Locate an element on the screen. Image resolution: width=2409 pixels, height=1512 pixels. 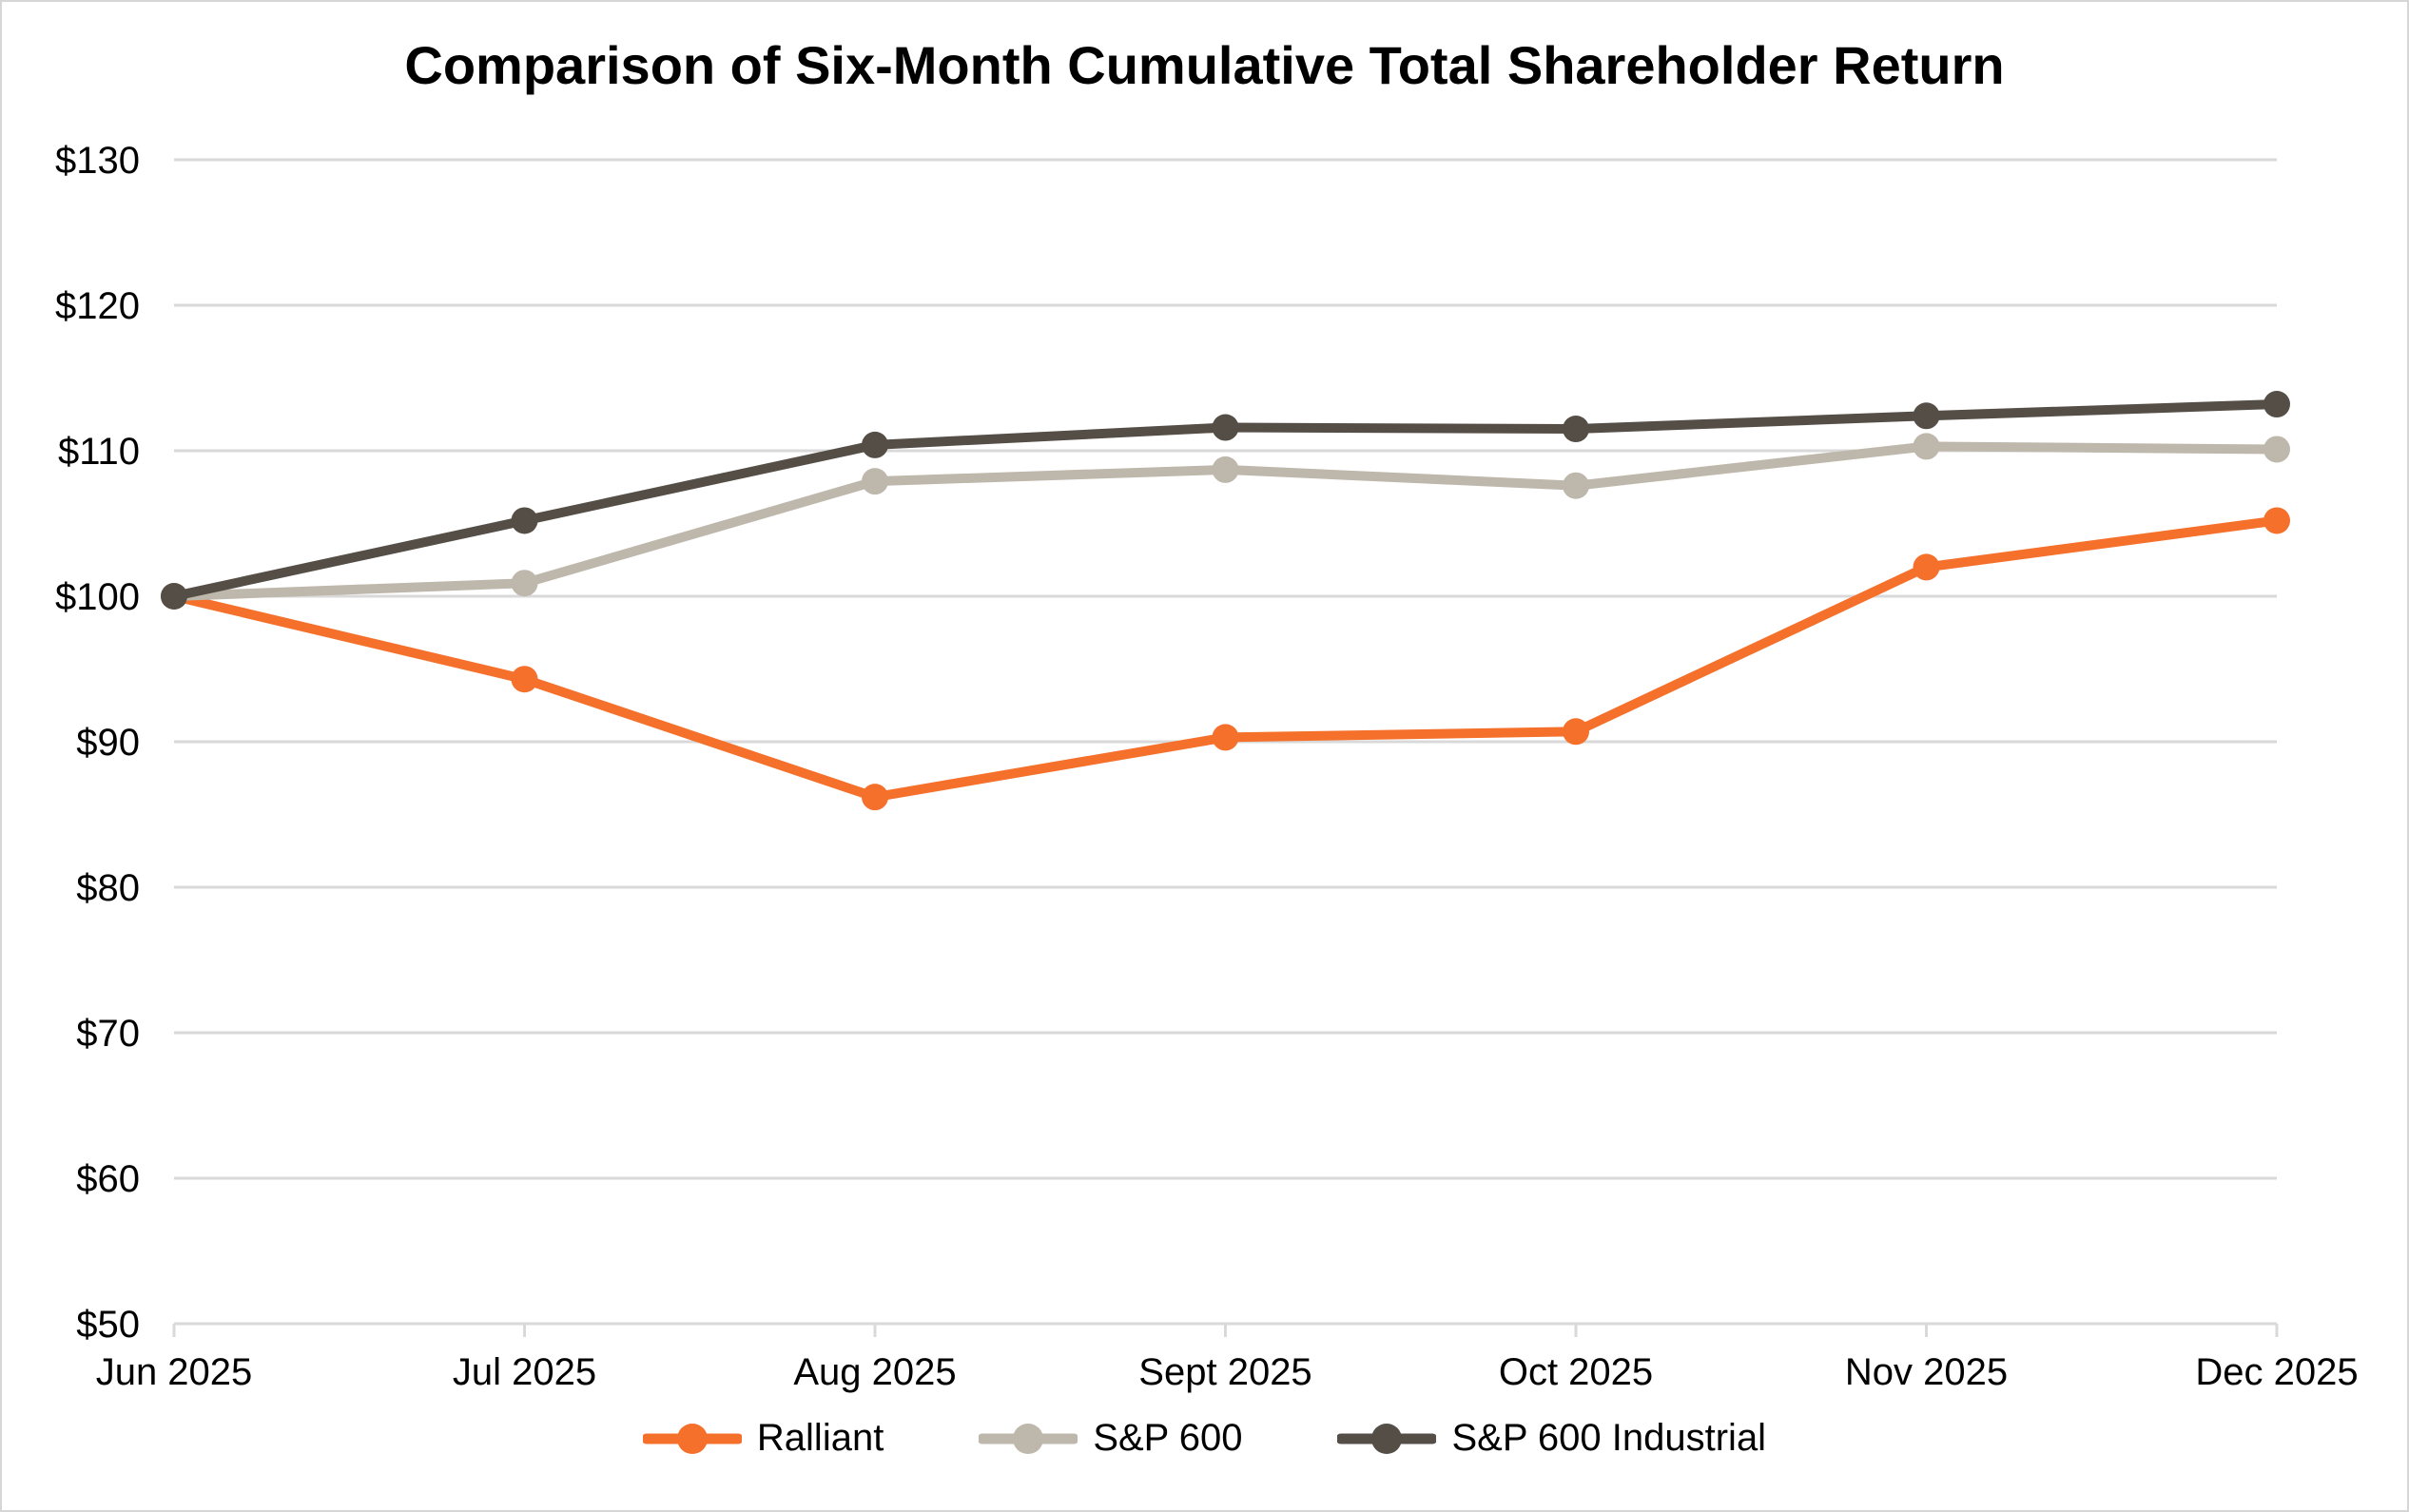
y-tick-label: $50 is located at coordinates (108, 1325).